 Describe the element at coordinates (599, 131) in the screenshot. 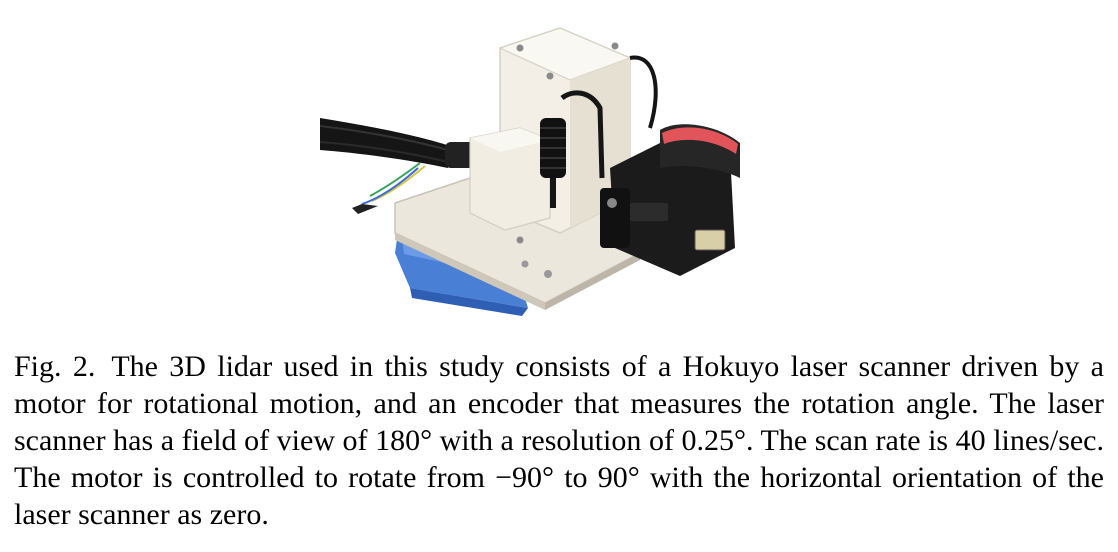

I see `coiled-cable` at that location.